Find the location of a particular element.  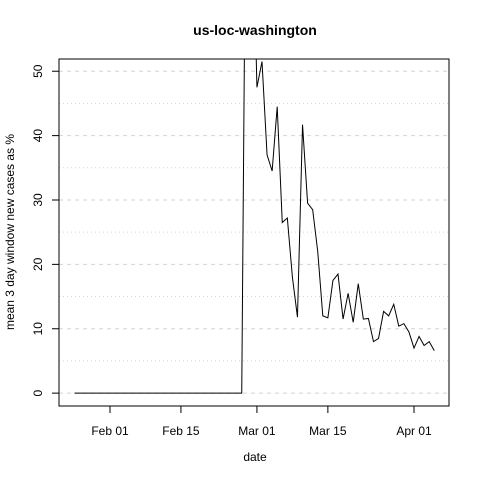

y-axis-label: mean 3 day window new cases as % is located at coordinates (10, 232).